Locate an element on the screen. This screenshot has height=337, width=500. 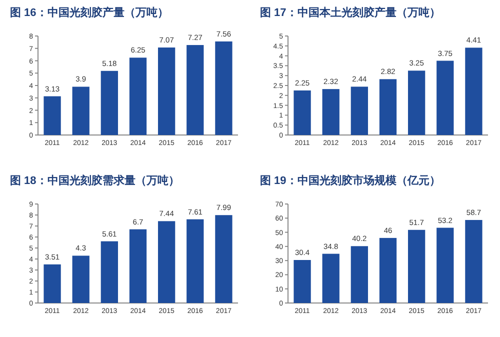
chart-title: 图 16：中国光刻胶产量（万吨） is located at coordinates (89, 12).